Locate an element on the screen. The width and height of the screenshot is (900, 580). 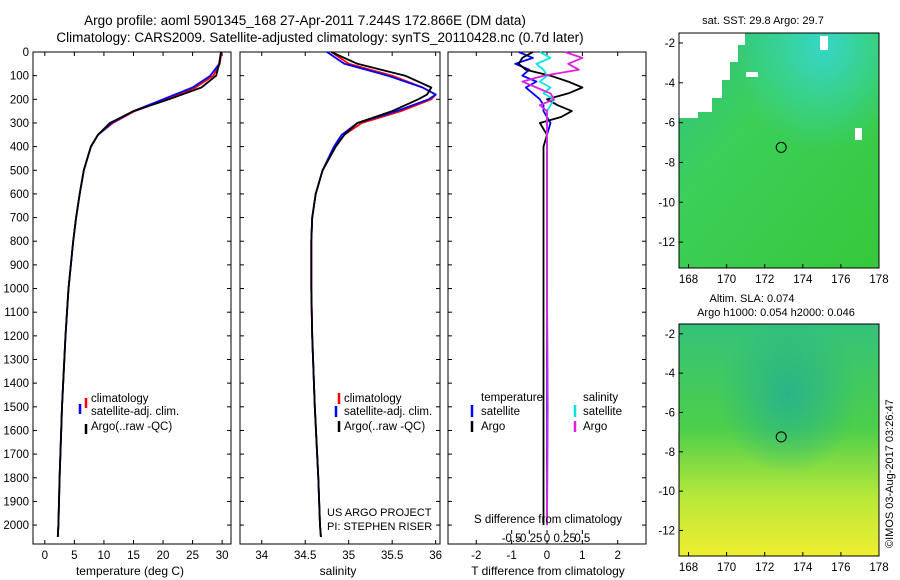
imos-credit: ©IMOS 03-Aug-2017 03:26:47 is located at coordinates (890, 473).